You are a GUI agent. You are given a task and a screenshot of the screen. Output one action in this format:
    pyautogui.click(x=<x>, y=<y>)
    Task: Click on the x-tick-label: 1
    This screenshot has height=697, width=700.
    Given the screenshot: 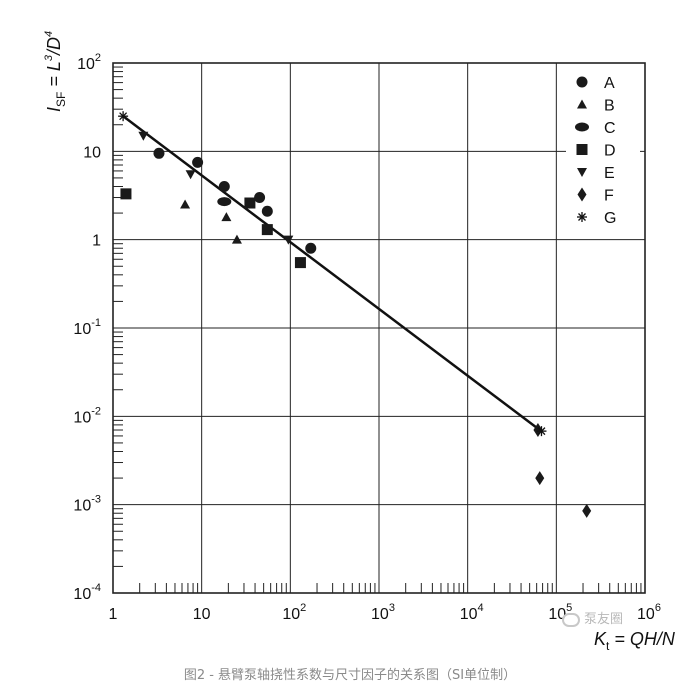 What is the action you would take?
    pyautogui.click(x=113, y=614)
    